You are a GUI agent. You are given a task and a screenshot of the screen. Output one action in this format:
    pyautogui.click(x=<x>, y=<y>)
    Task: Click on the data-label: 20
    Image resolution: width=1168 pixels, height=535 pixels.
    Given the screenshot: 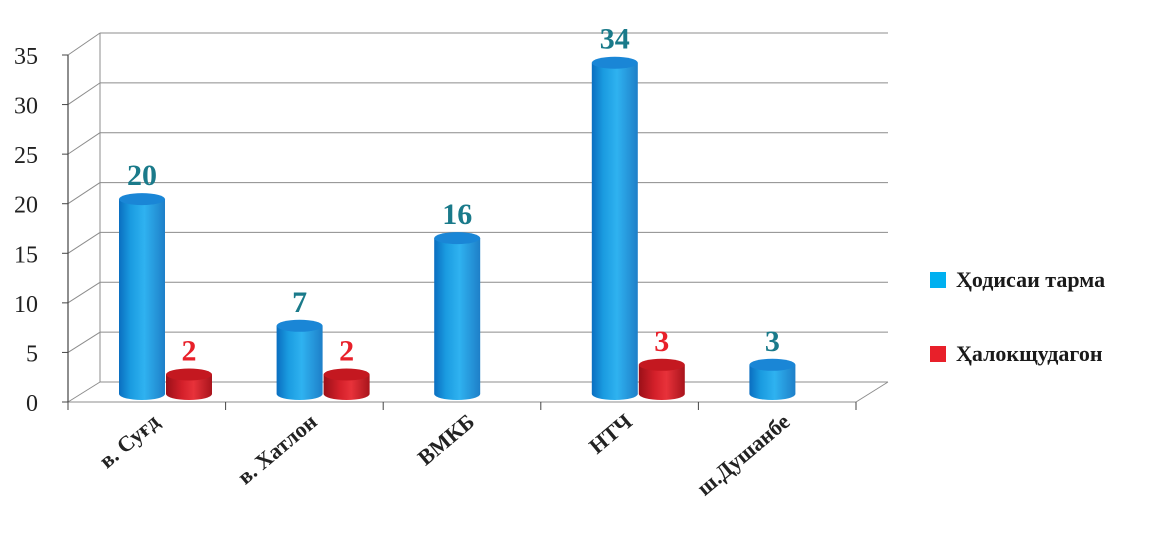 What is the action you would take?
    pyautogui.click(x=142, y=175)
    